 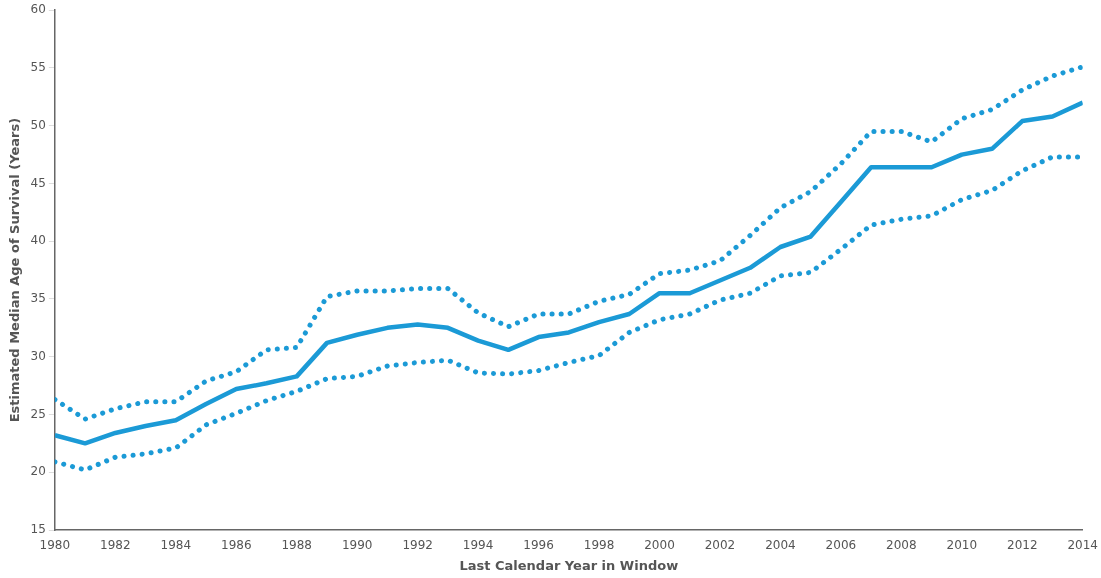 What do you see at coordinates (38, 529) in the screenshot?
I see `y-tick-label: 15` at bounding box center [38, 529].